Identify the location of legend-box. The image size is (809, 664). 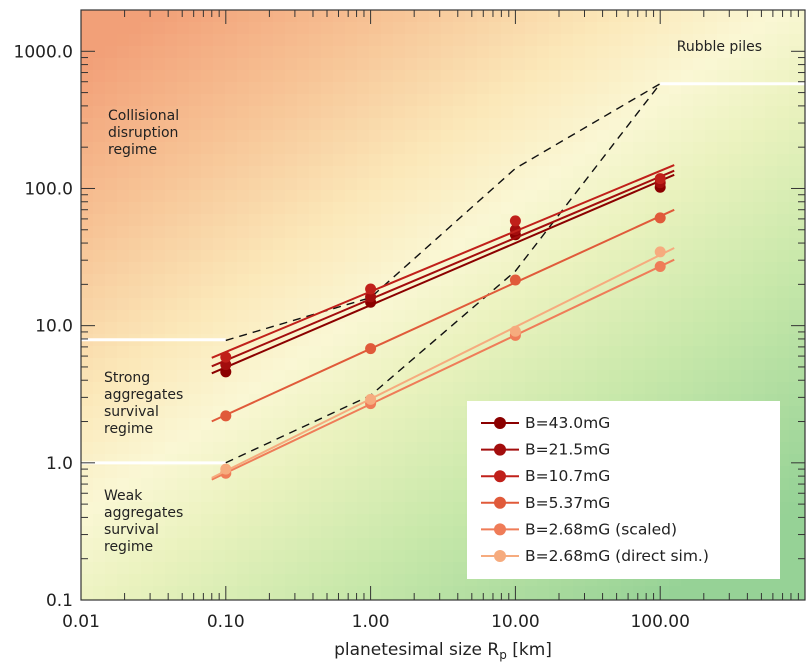
(623, 490).